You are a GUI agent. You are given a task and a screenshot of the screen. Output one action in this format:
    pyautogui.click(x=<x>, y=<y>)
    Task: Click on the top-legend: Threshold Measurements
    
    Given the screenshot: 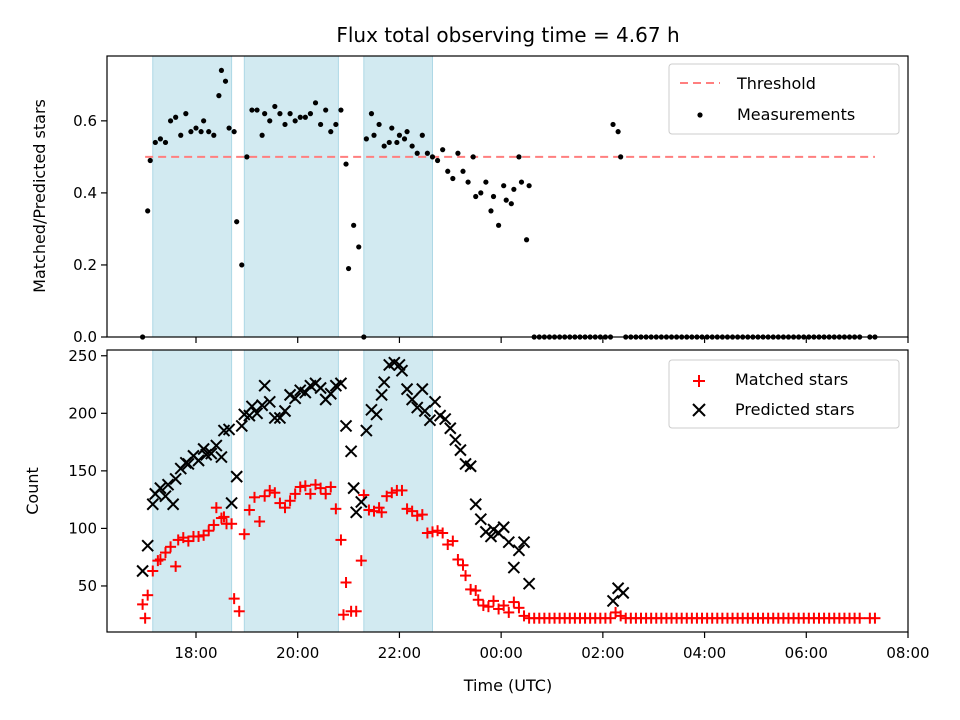 What is the action you would take?
    pyautogui.click(x=784, y=99)
    